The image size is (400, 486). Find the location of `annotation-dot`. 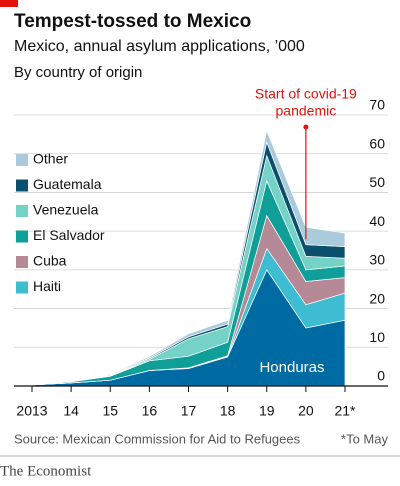

annotation-dot is located at coordinates (306, 127).